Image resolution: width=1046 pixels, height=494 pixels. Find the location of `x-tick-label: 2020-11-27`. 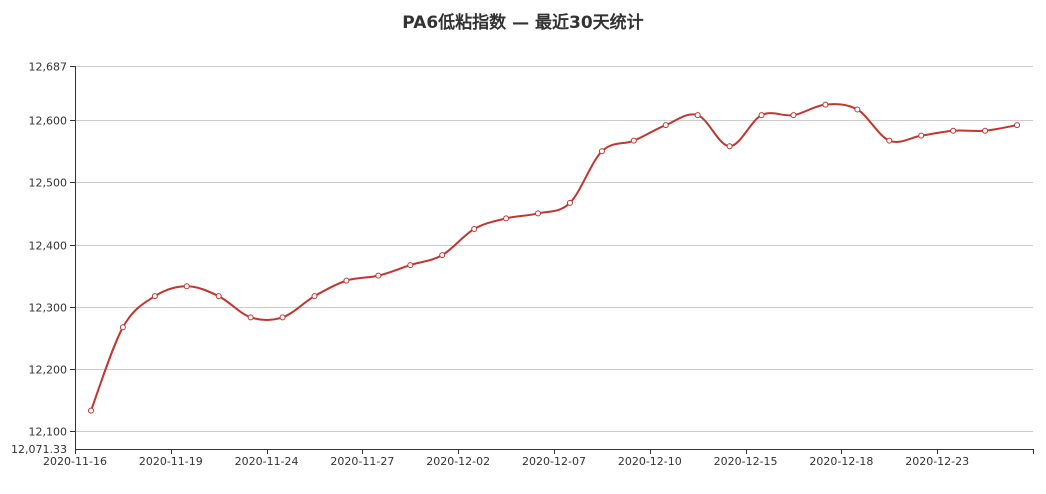

x-tick-label: 2020-11-27 is located at coordinates (362, 461).